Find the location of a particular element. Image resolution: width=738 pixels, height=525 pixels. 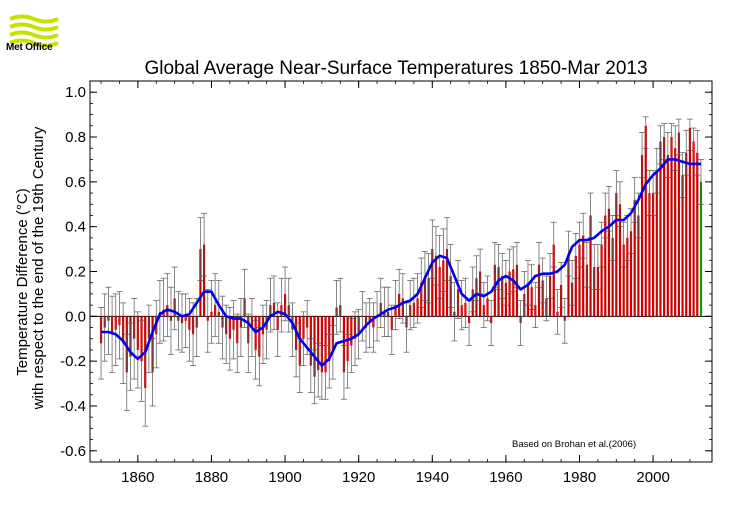

y-tick-label: 0.6 is located at coordinates (75, 182).